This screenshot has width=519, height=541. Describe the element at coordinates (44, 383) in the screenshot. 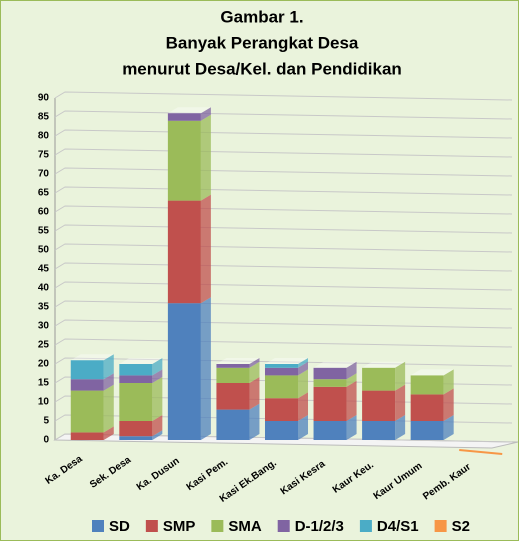

I see `y-tick-label: 15` at that location.